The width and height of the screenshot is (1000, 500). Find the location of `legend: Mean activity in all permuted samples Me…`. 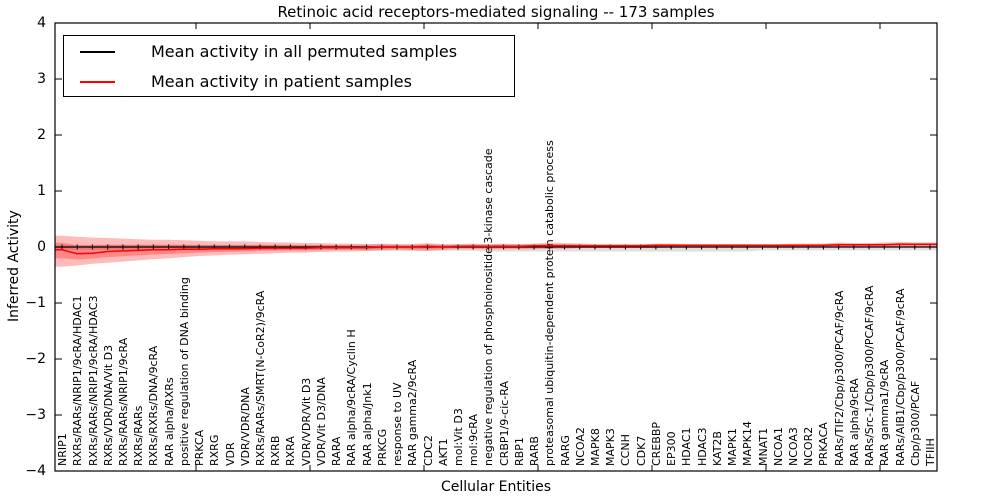

legend: Mean activity in all permuted samples Me… is located at coordinates (289, 66).